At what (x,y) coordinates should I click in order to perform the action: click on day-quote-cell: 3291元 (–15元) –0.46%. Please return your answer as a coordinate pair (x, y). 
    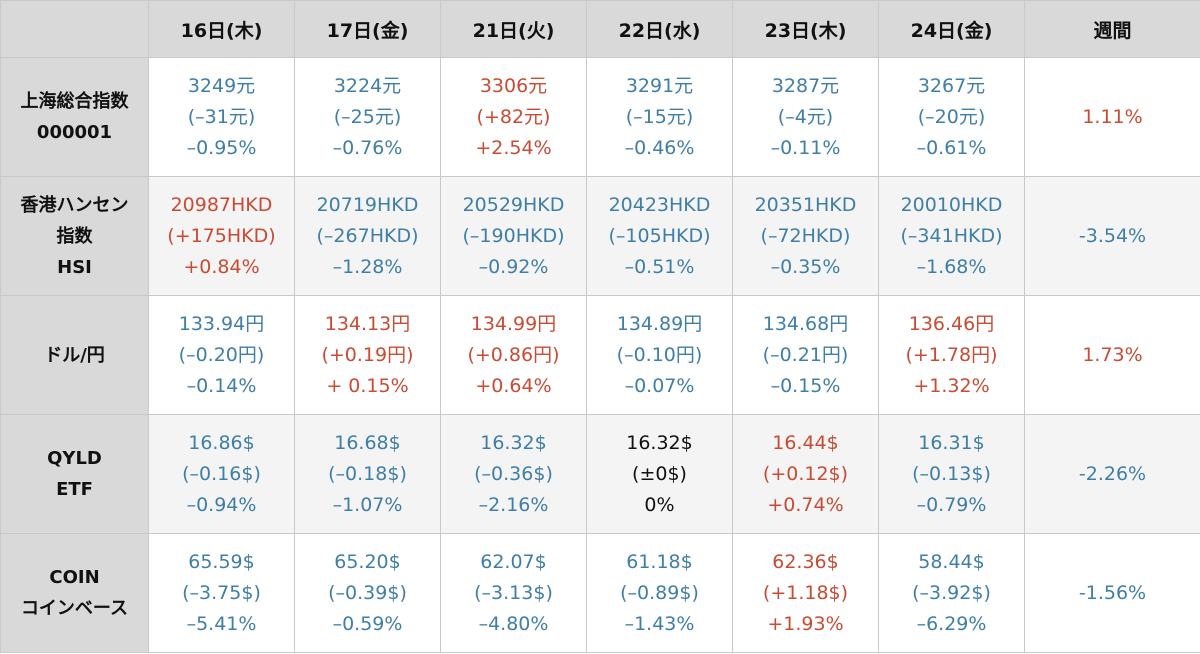
    Looking at the image, I should click on (659, 117).